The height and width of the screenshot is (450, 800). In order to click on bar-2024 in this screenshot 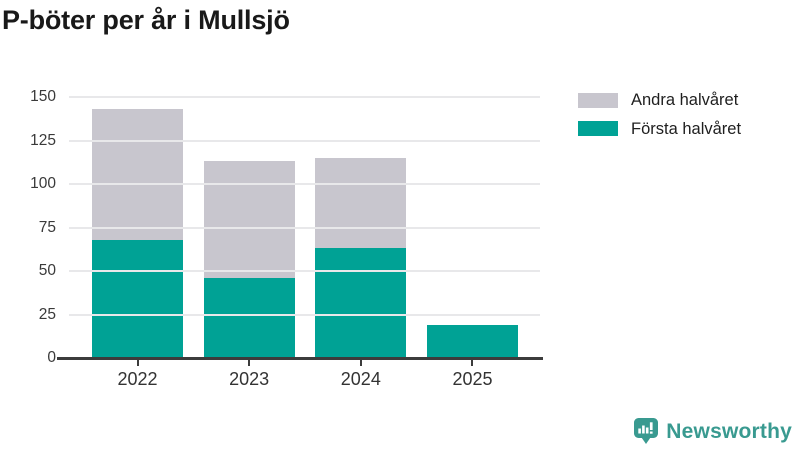, I will do `click(361, 257)`.